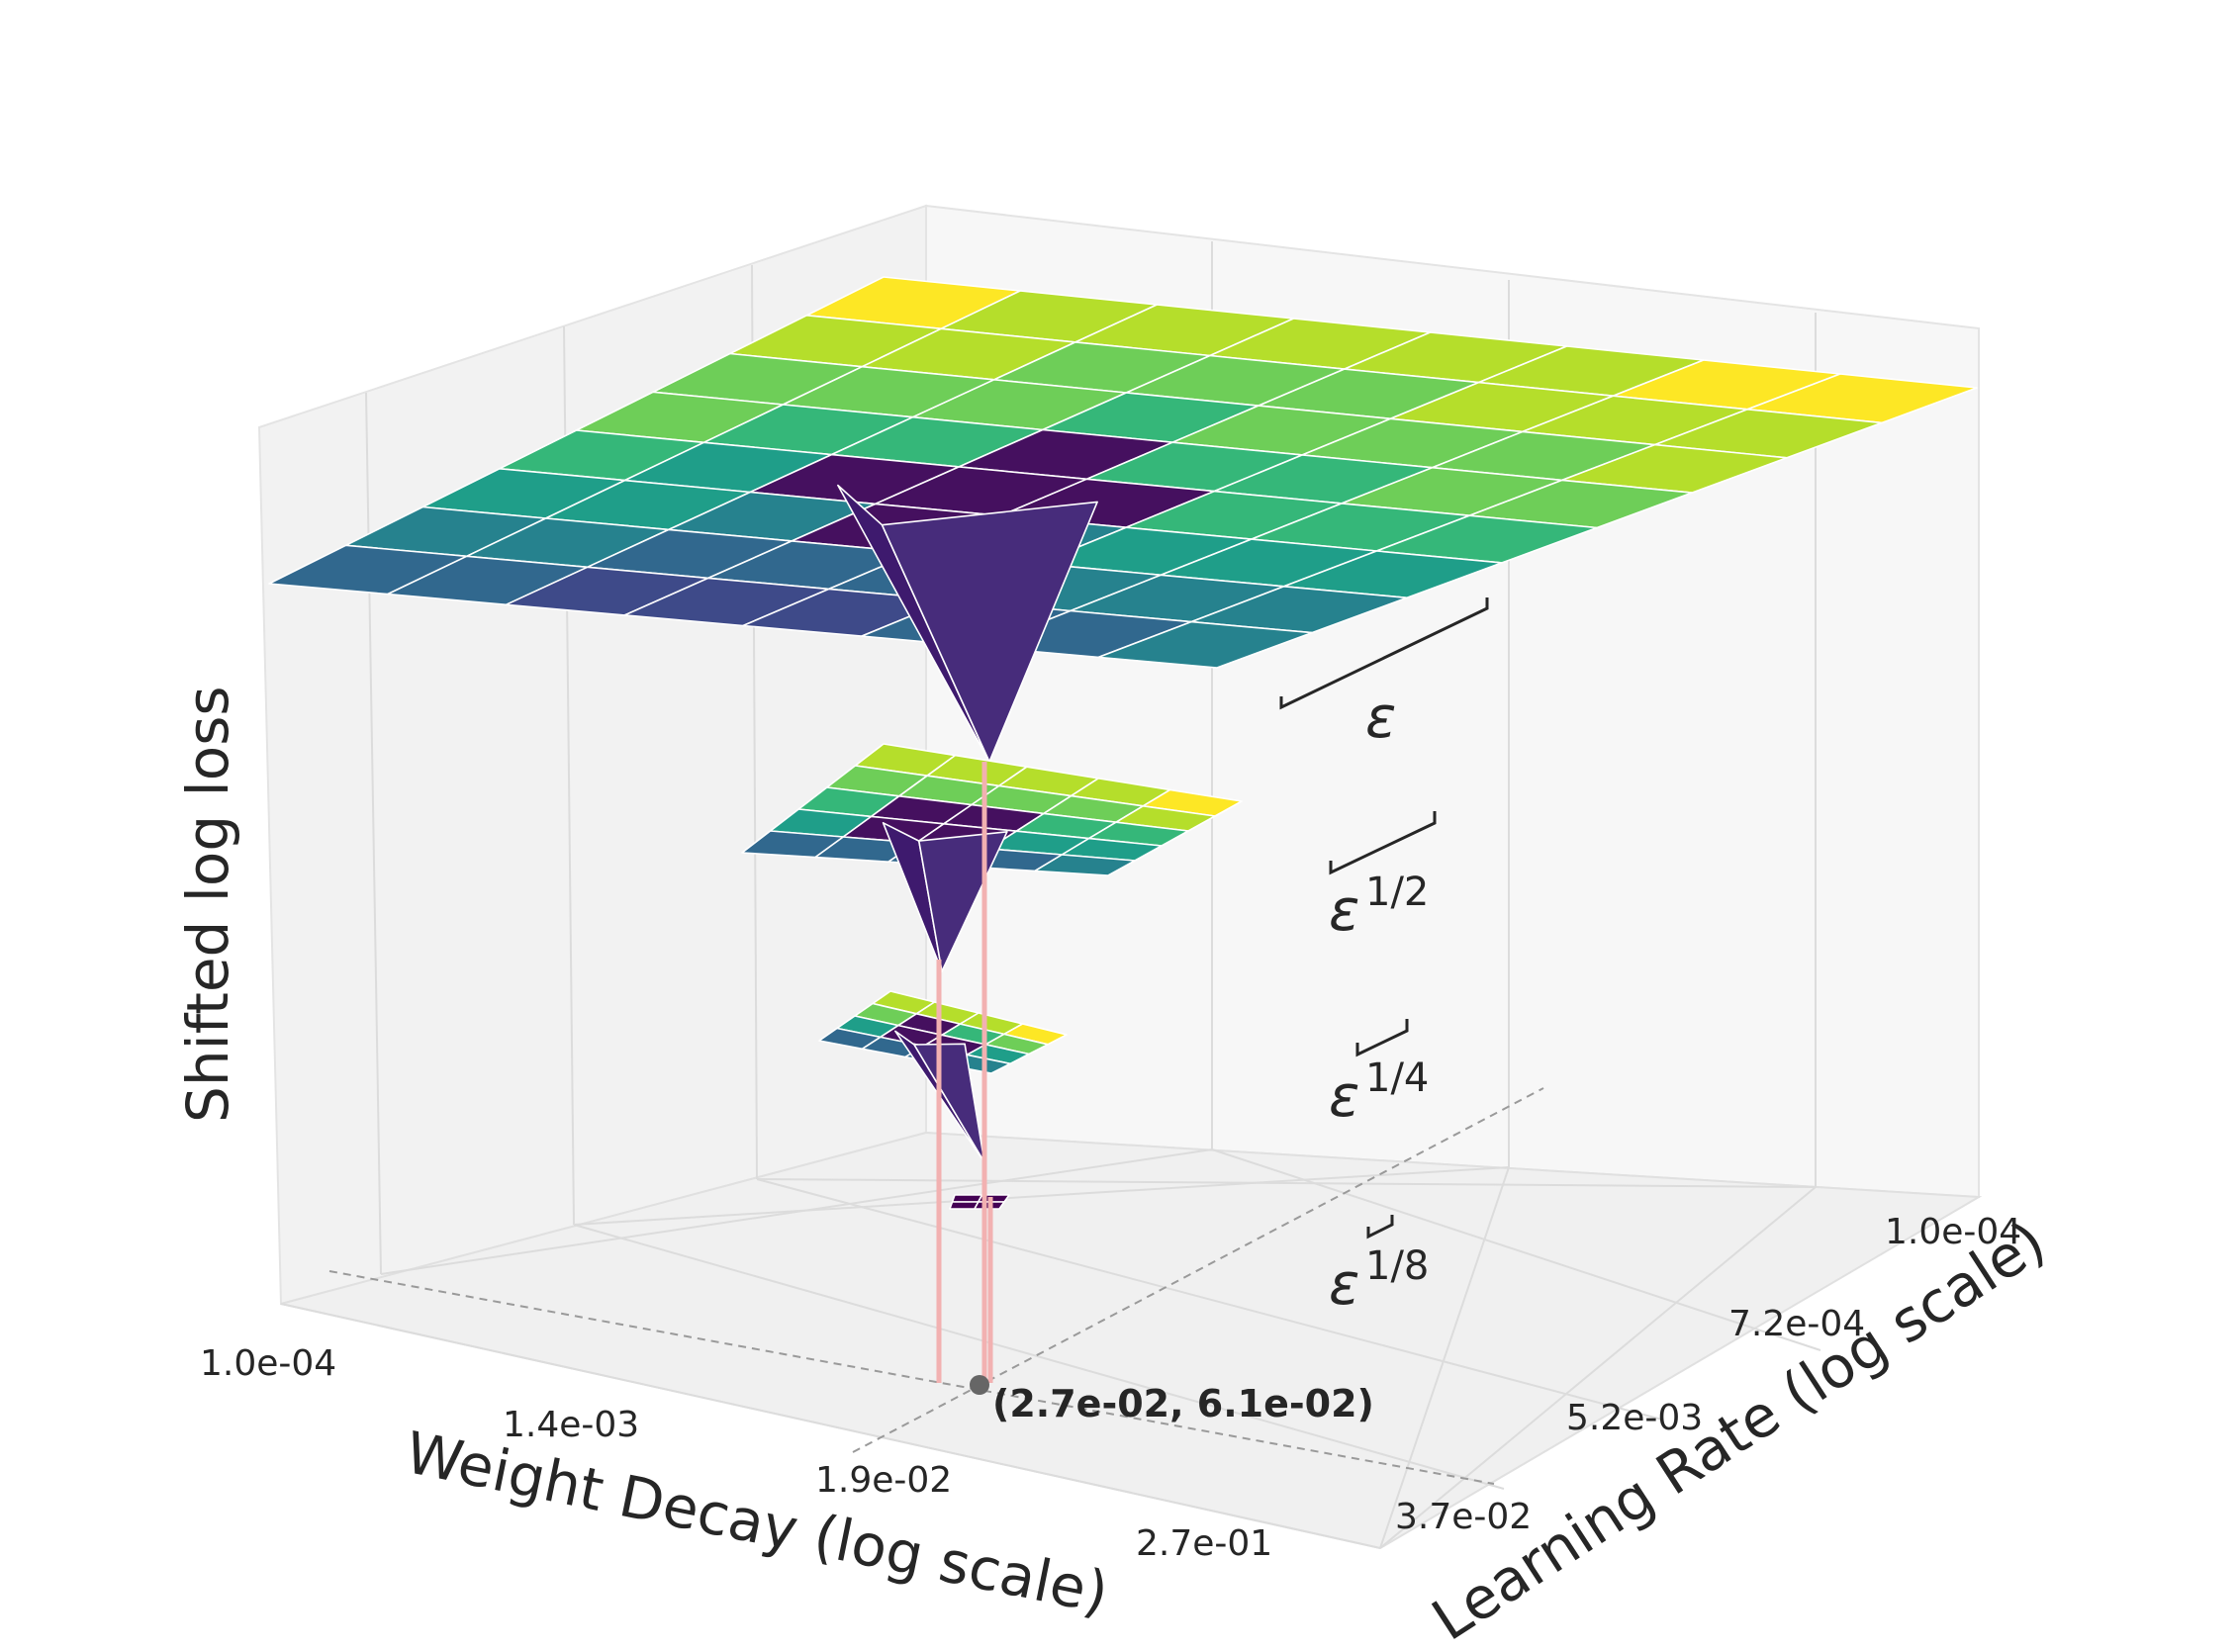 This screenshot has width=2240, height=1652. Describe the element at coordinates (964, 1072) in the screenshot. I see `drop-lines` at that location.